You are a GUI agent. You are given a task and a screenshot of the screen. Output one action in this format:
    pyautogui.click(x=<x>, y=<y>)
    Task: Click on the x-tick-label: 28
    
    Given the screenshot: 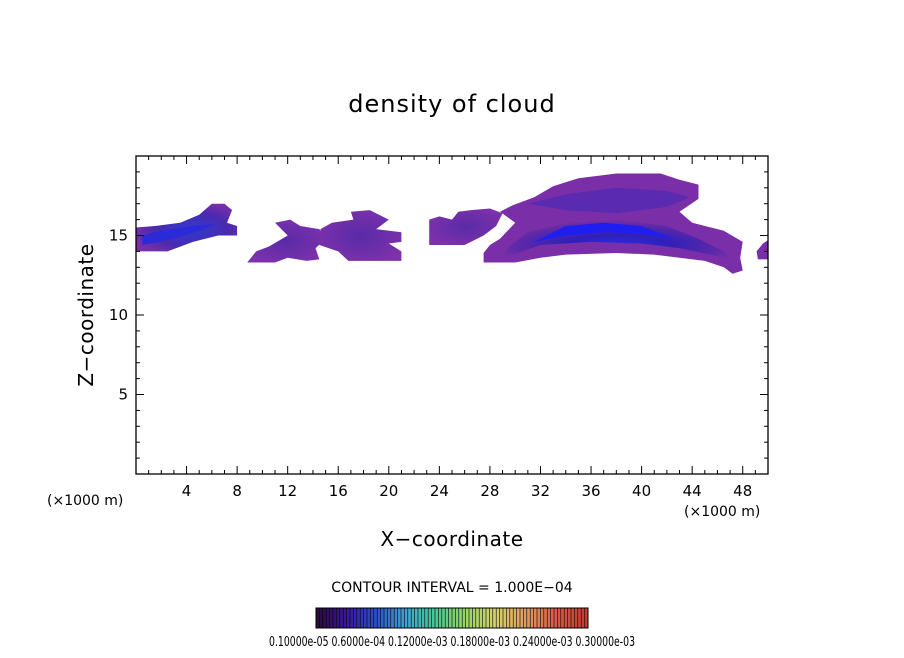 What is the action you would take?
    pyautogui.click(x=489, y=491)
    